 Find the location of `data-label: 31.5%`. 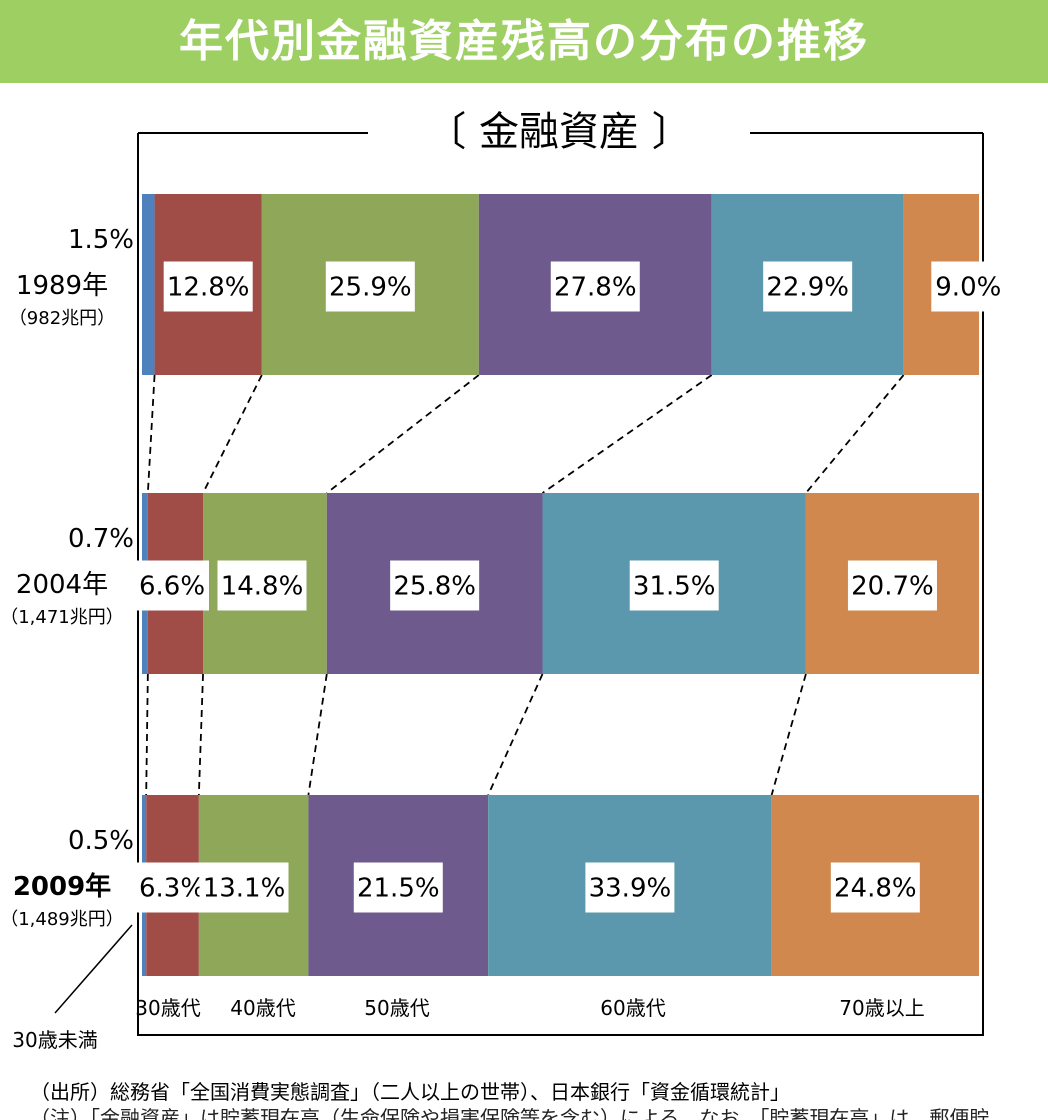

data-label: 31.5% is located at coordinates (674, 587).